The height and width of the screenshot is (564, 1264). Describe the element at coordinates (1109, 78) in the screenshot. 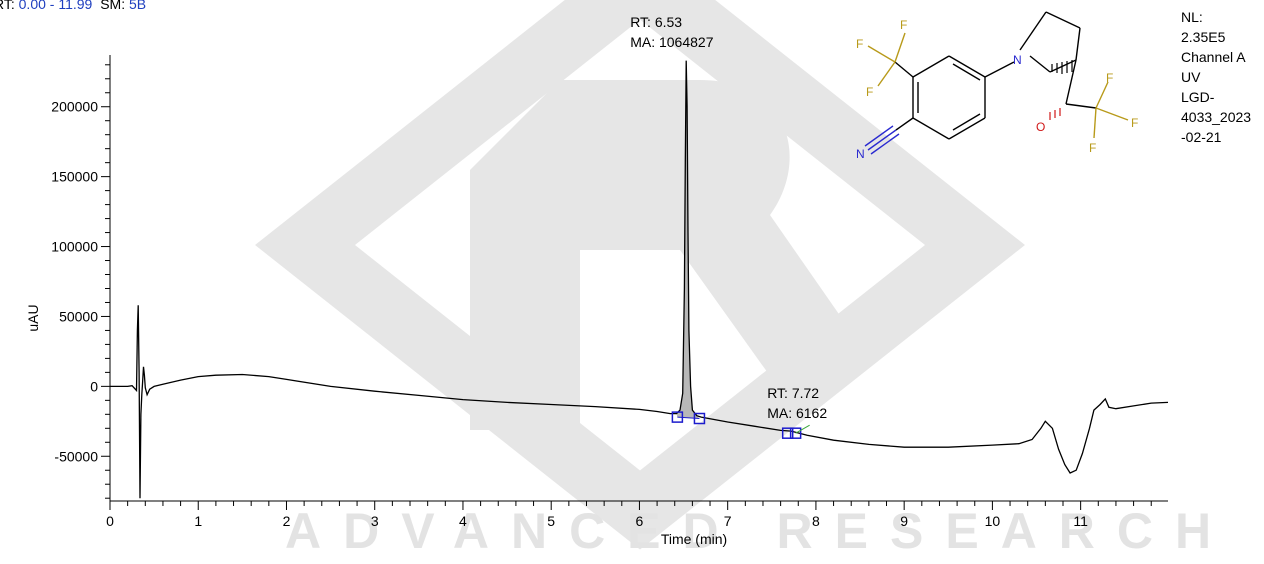

I see `atom-f-4: F` at that location.